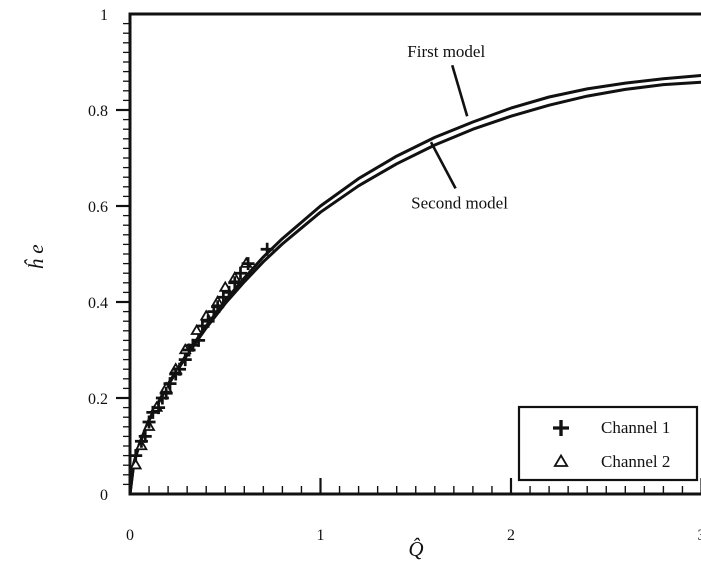  What do you see at coordinates (201, 356) in the screenshot?
I see `data-points` at bounding box center [201, 356].